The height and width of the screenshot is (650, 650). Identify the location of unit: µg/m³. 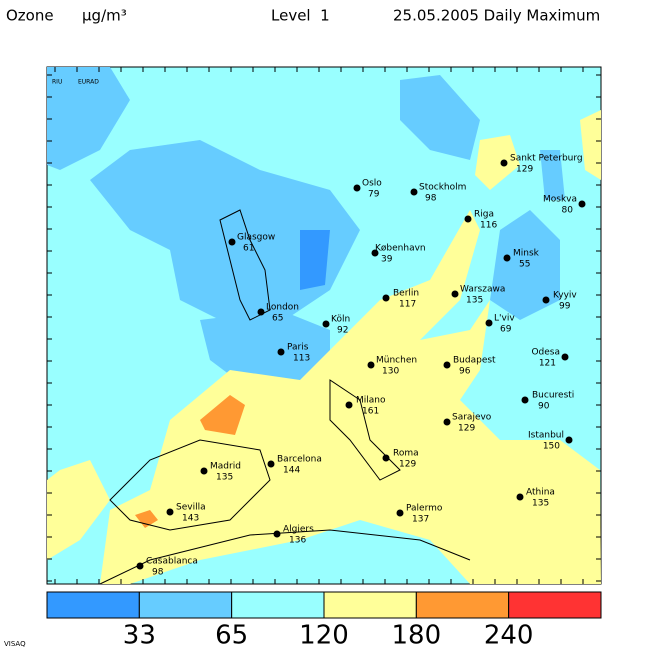
(104, 16).